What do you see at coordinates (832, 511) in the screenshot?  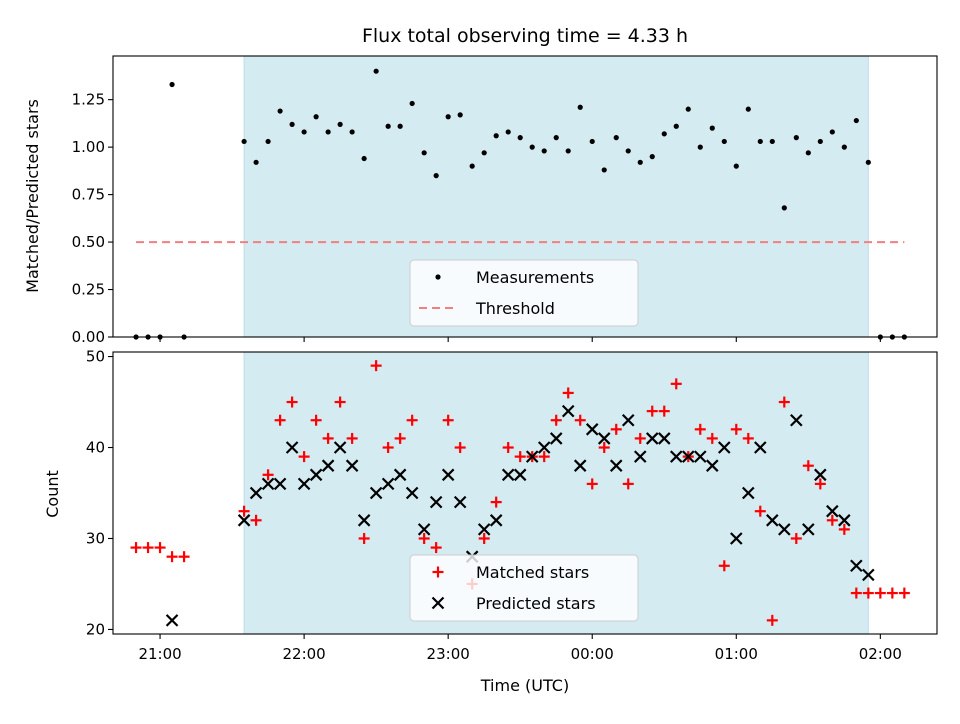 I see `bottom-predicted-stars-point-50-b` at bounding box center [832, 511].